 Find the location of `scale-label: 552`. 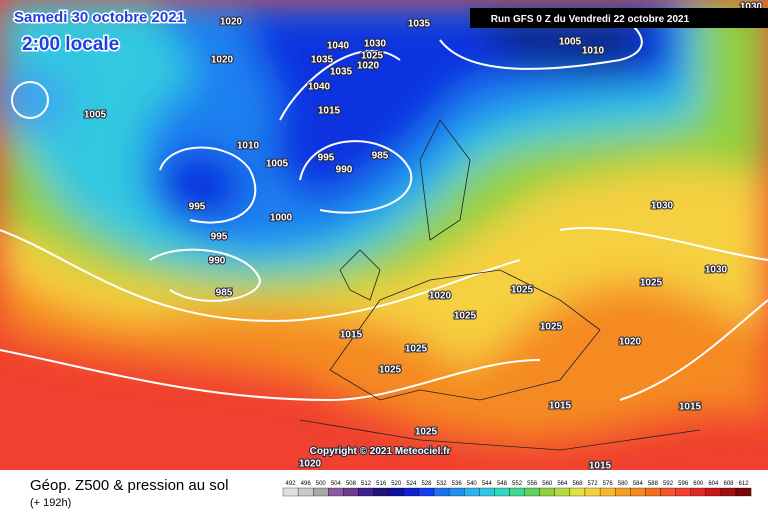

scale-label: 552 is located at coordinates (517, 484).